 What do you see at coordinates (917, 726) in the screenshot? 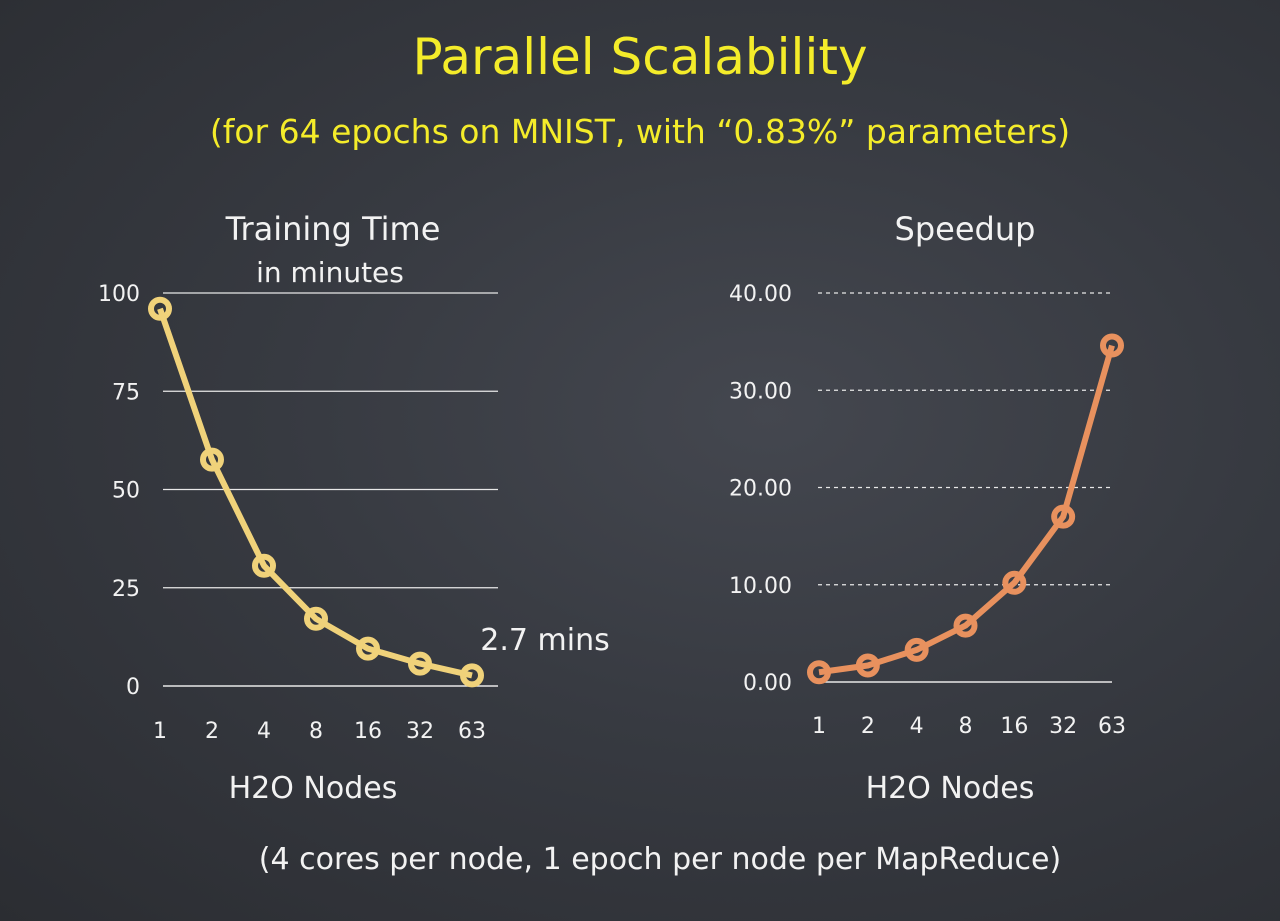
I see `speedup-xtick-label: 4` at bounding box center [917, 726].